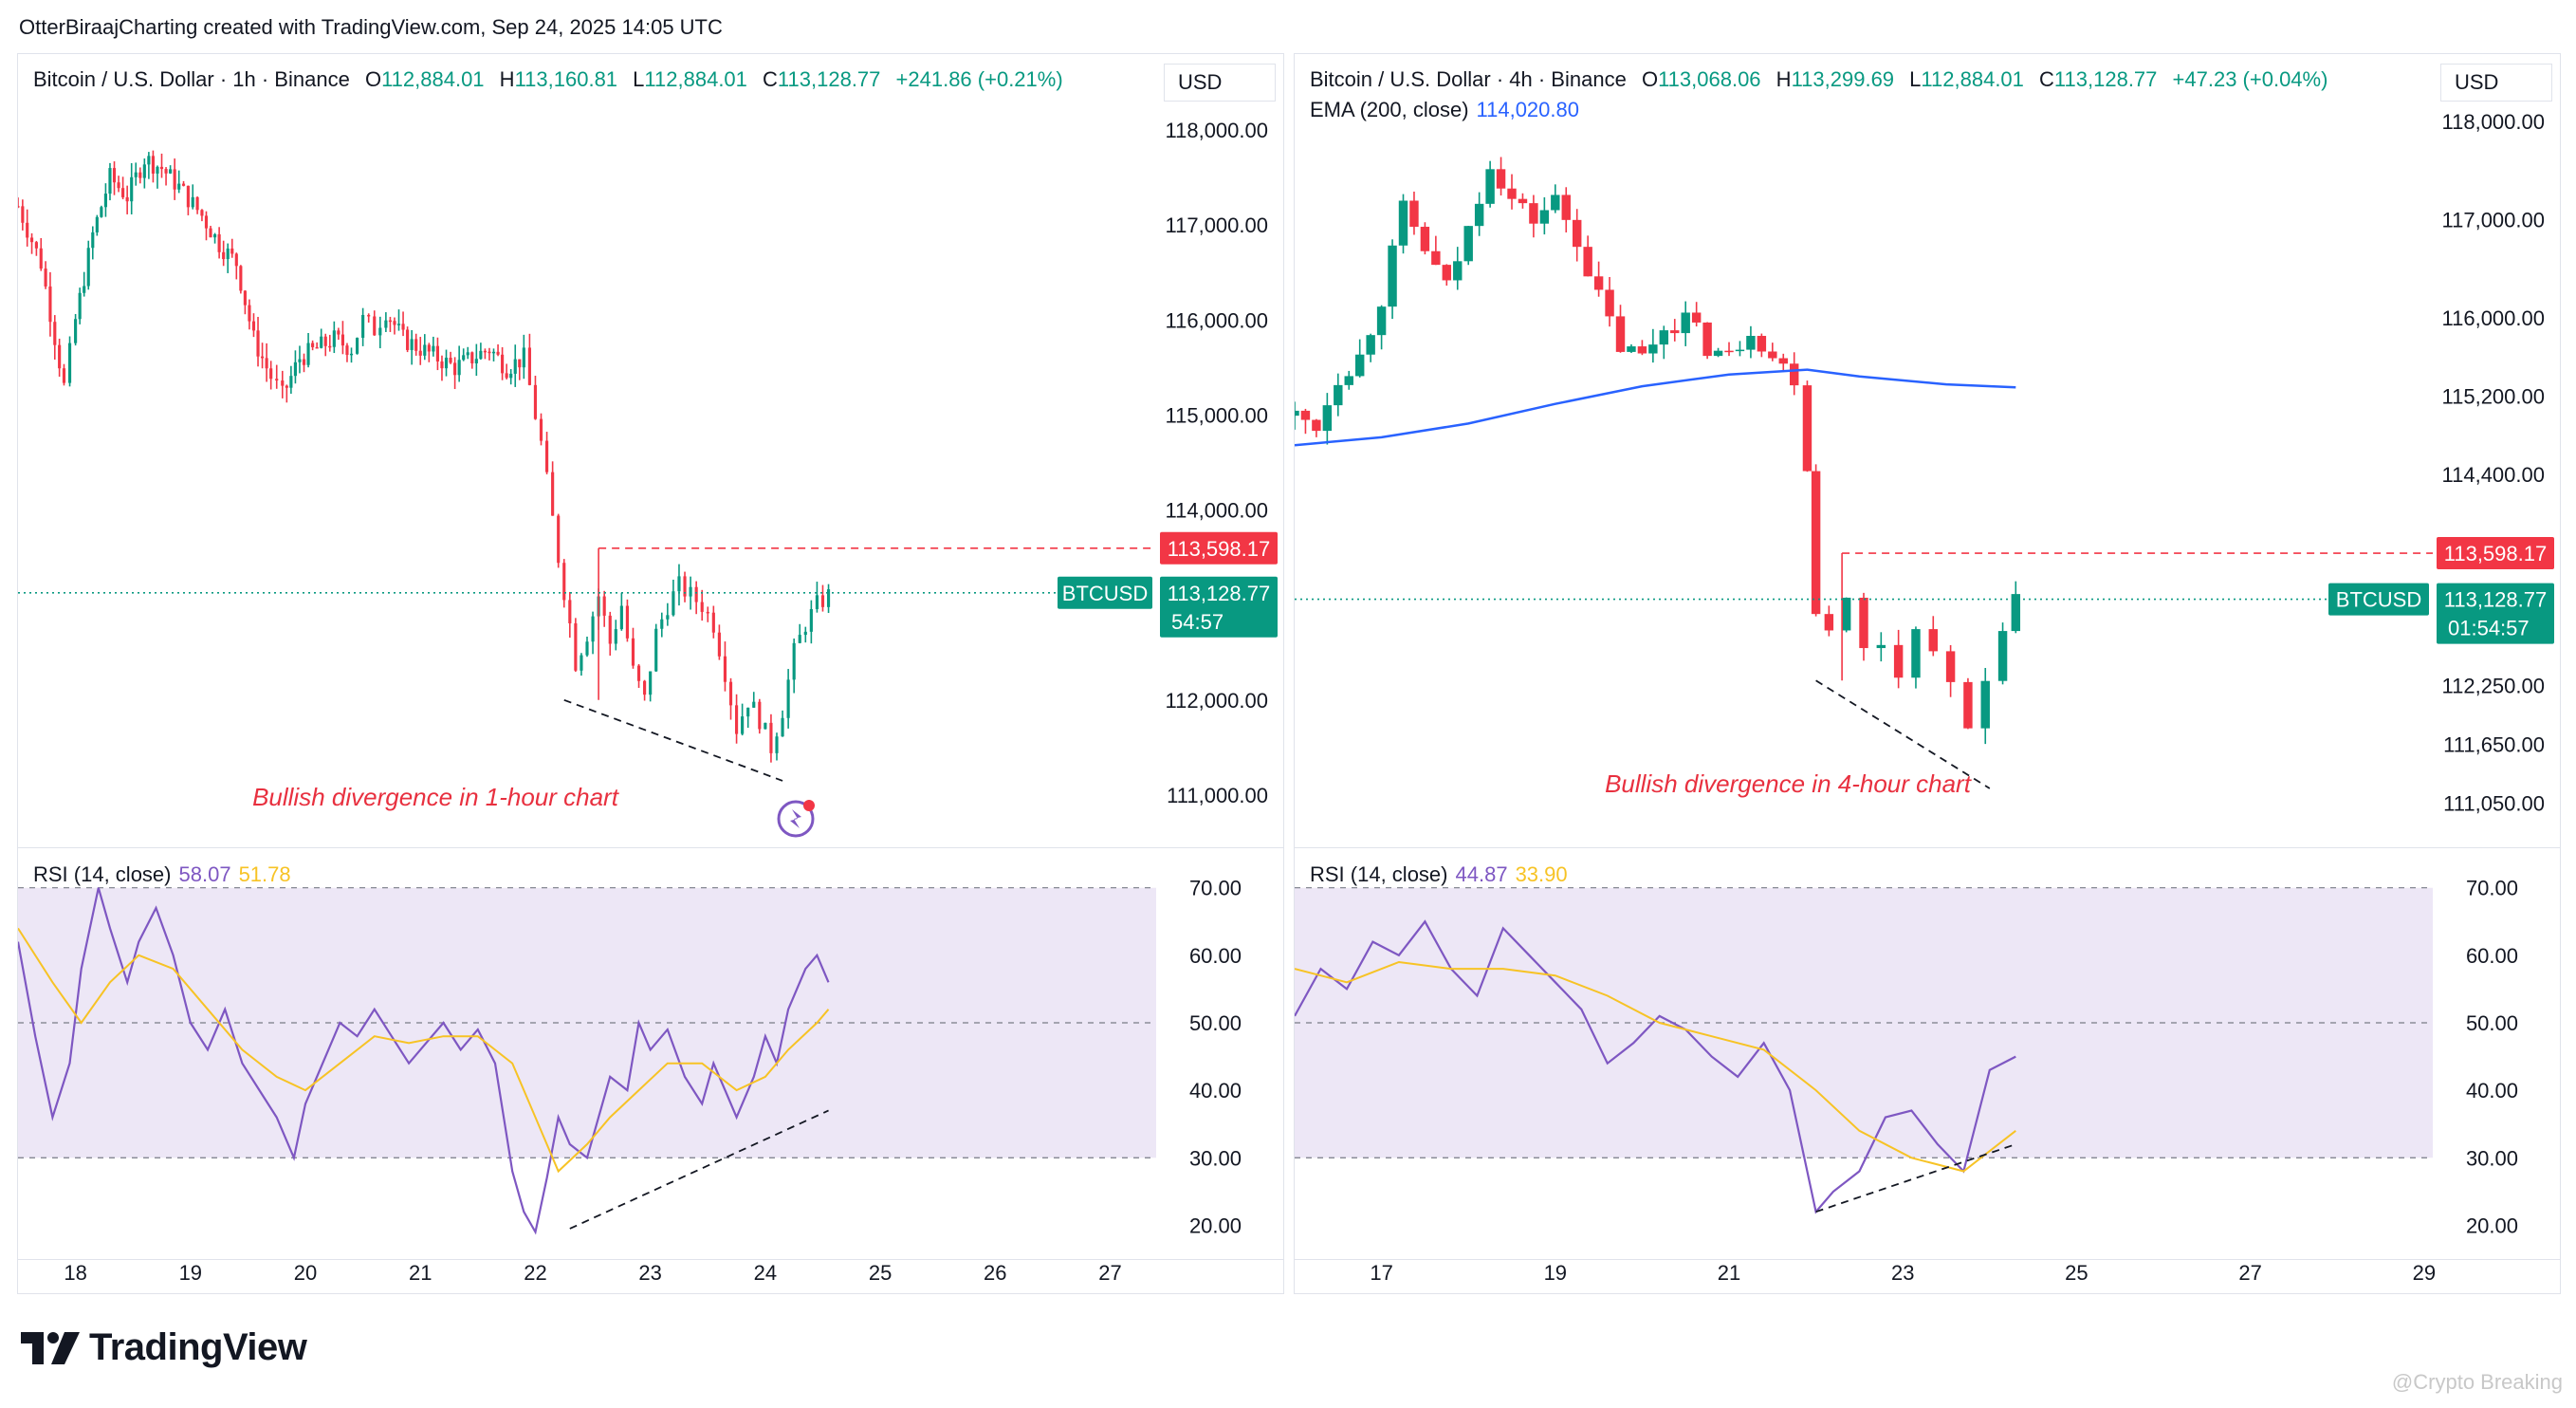  I want to click on right-ema-line, so click(1655, 407).